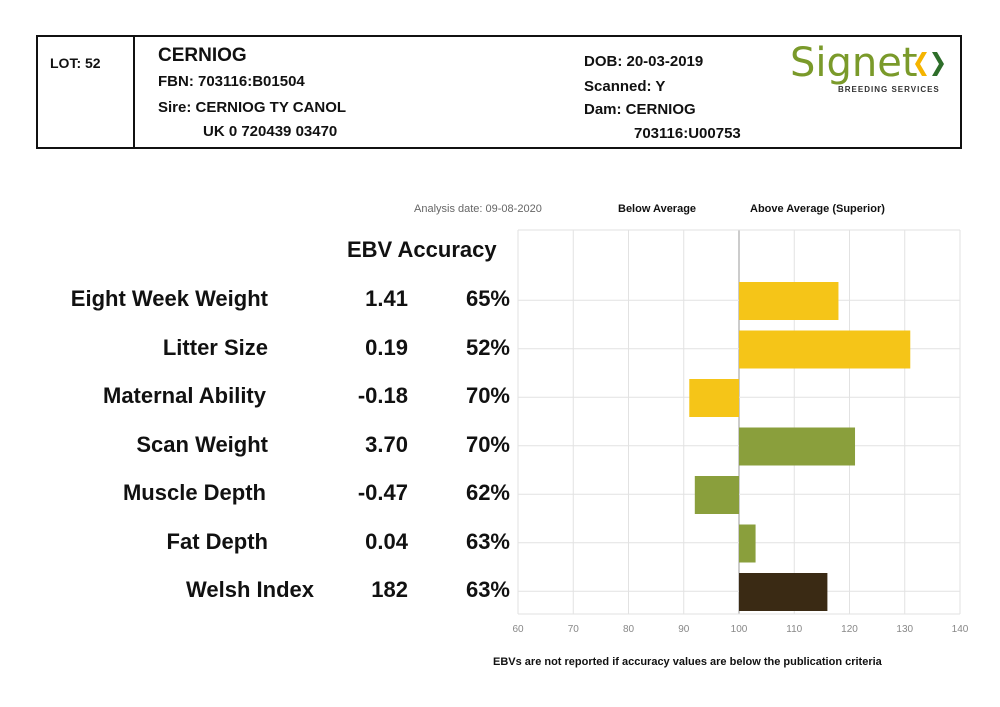 This screenshot has height=707, width=1000. I want to click on sire-id: UK 0 720439 03470, so click(270, 131).